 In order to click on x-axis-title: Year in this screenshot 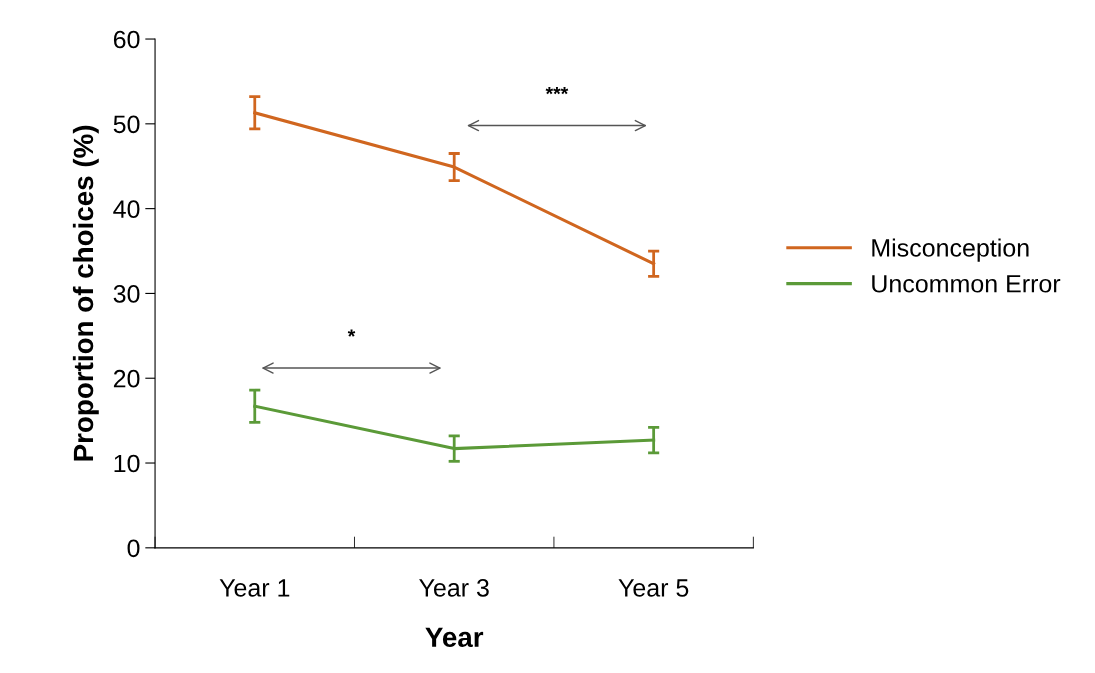, I will do `click(454, 637)`.